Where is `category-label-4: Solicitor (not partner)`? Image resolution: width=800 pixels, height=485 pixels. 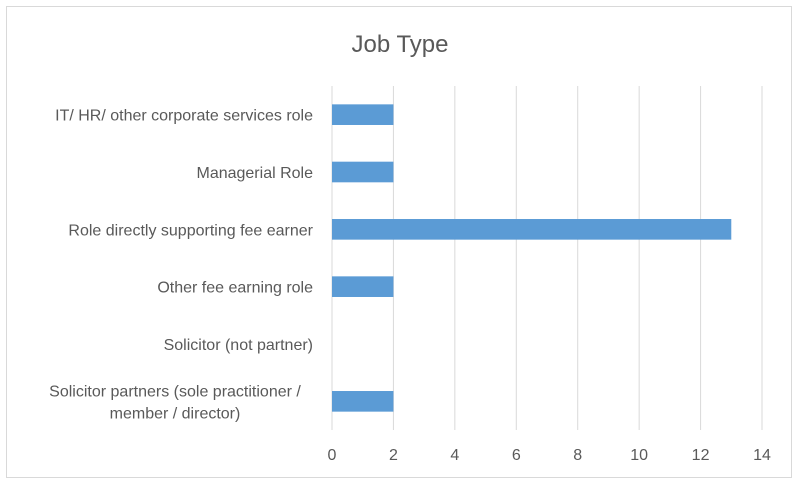 category-label-4: Solicitor (not partner) is located at coordinates (238, 345).